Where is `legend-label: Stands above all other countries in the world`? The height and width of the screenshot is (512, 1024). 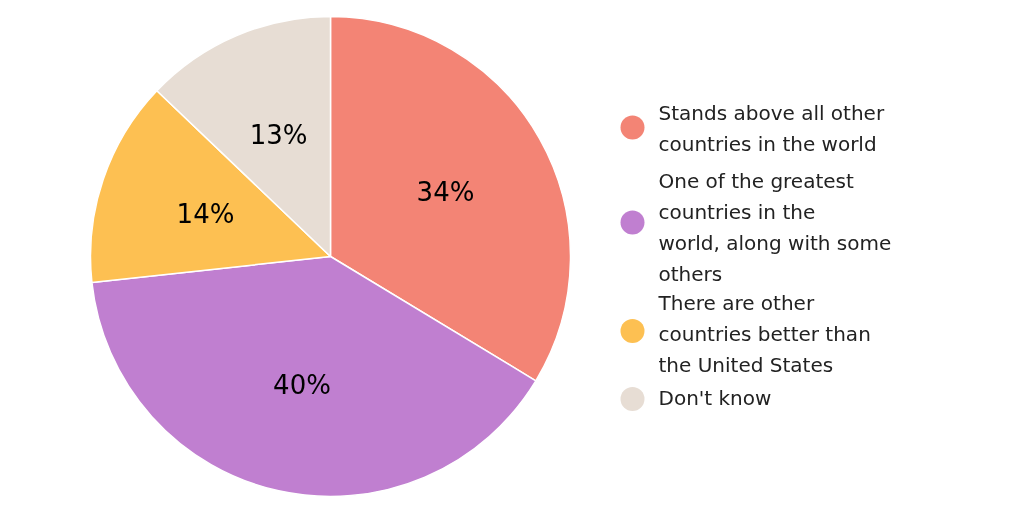
legend-label: Stands above all other countries in the world is located at coordinates (771, 128).